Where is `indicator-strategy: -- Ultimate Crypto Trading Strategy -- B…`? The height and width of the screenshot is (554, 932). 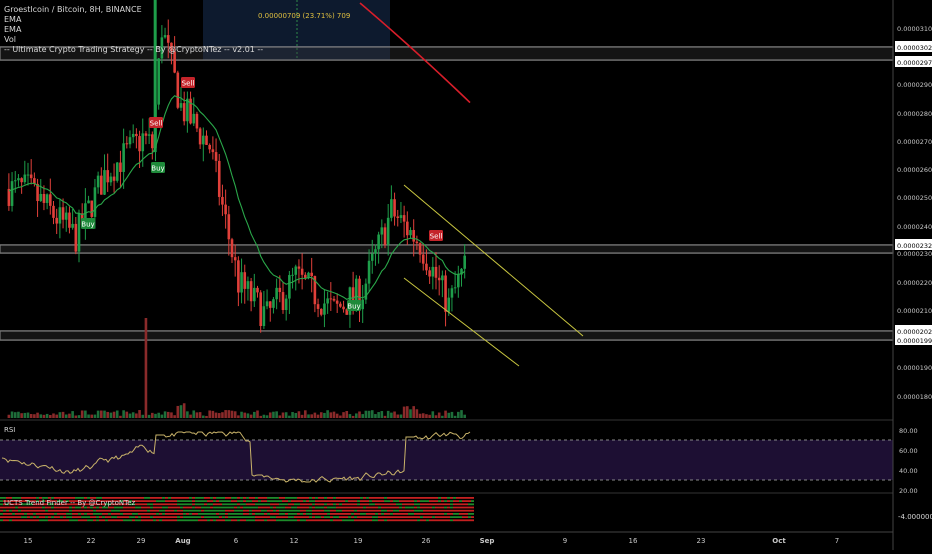 indicator-strategy: -- Ultimate Crypto Trading Strategy -- B… is located at coordinates (134, 49).